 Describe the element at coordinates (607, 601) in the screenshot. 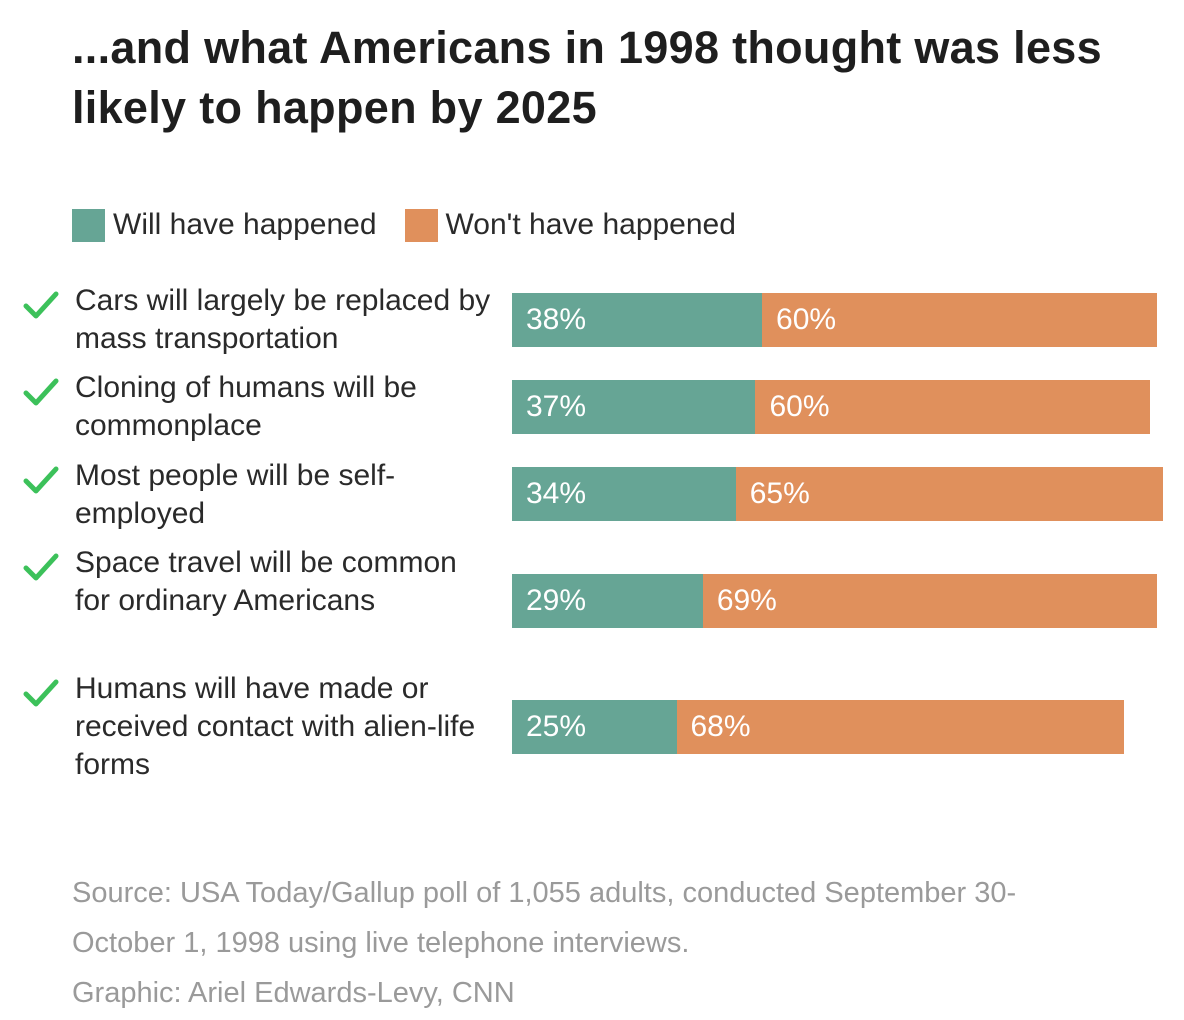

I see `bar-will-have-happened: 29%` at that location.